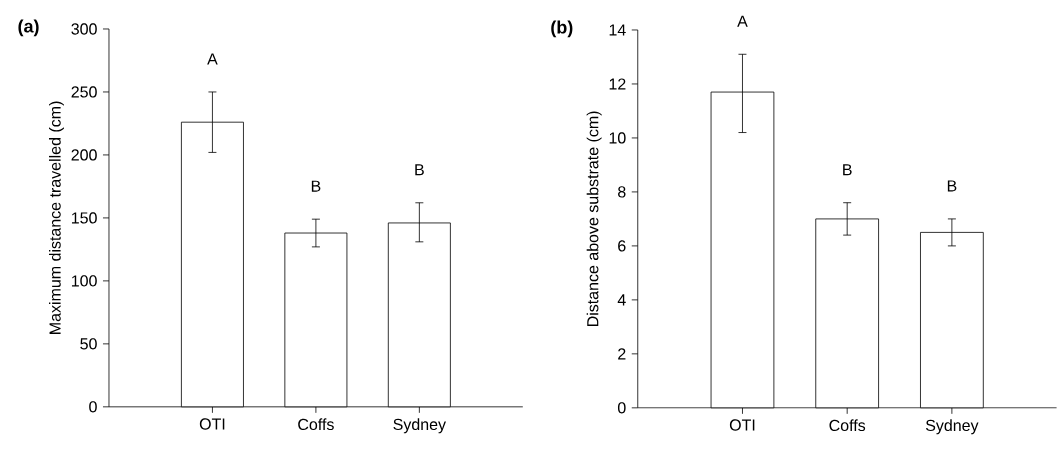 The image size is (1057, 459). What do you see at coordinates (617, 138) in the screenshot?
I see `y-tick-label: 10` at bounding box center [617, 138].